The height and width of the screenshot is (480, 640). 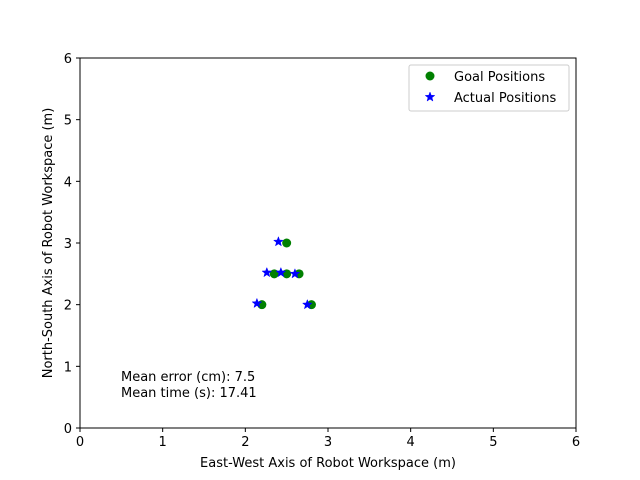 I want to click on legend-label-goal: Goal Positions, so click(x=499, y=77).